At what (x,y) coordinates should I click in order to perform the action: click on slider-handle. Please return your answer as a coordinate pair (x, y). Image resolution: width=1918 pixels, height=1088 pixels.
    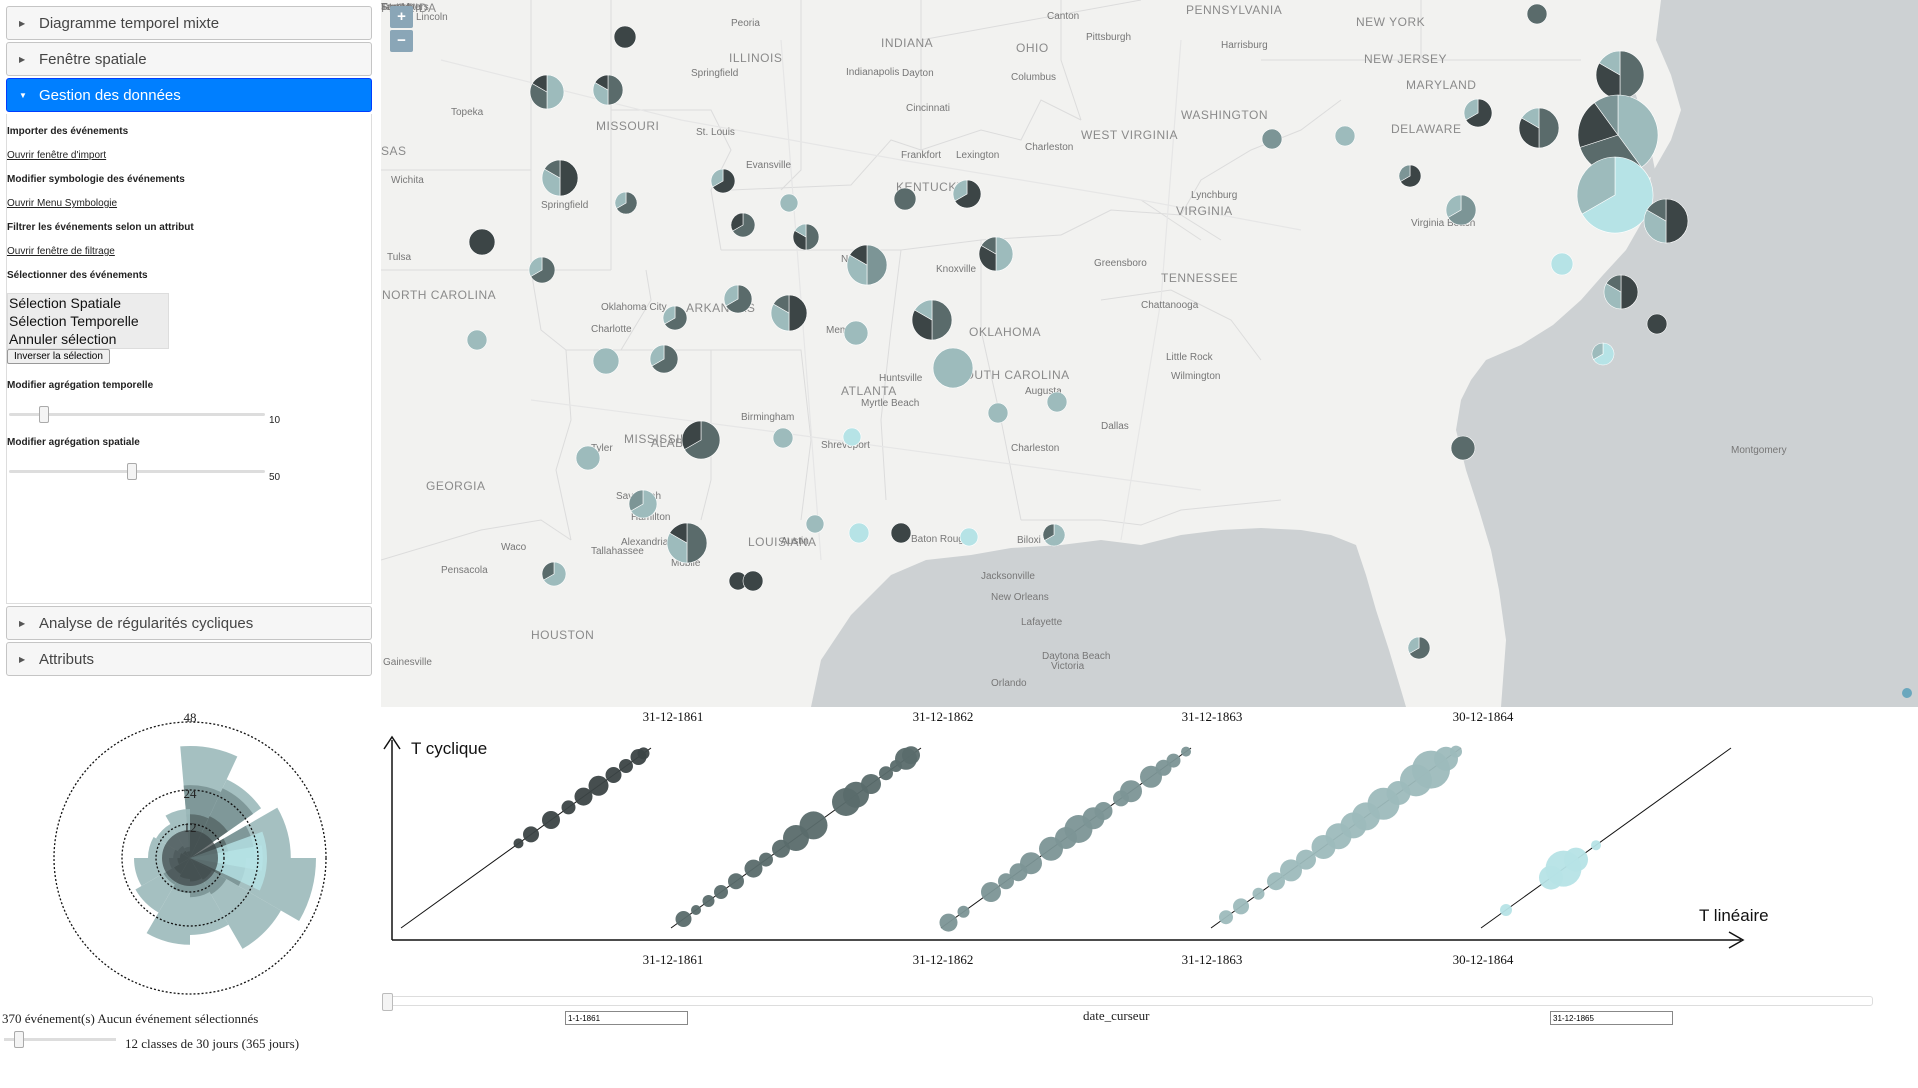
    Looking at the image, I should click on (43, 414).